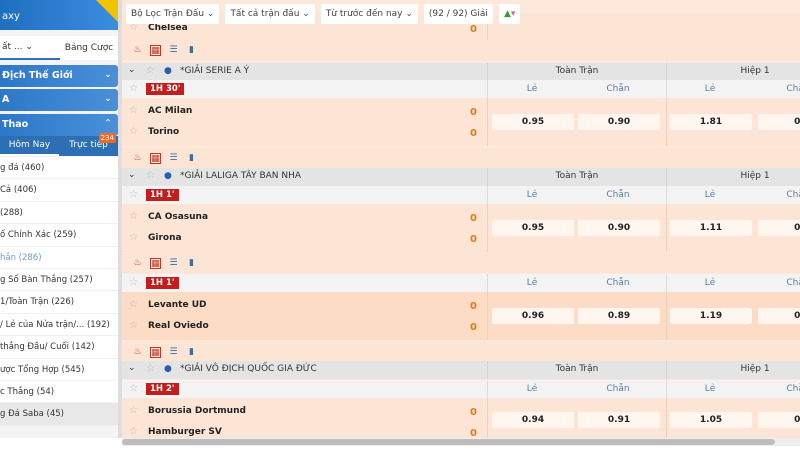  I want to click on odds-button: 1.05, so click(711, 420).